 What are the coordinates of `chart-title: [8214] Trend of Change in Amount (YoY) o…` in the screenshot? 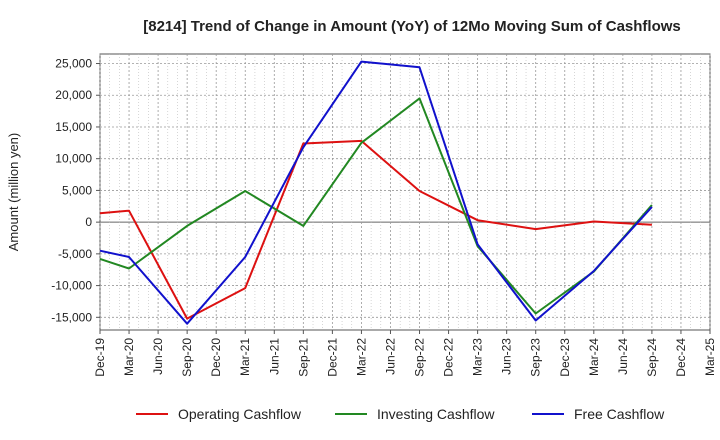 It's located at (412, 26).